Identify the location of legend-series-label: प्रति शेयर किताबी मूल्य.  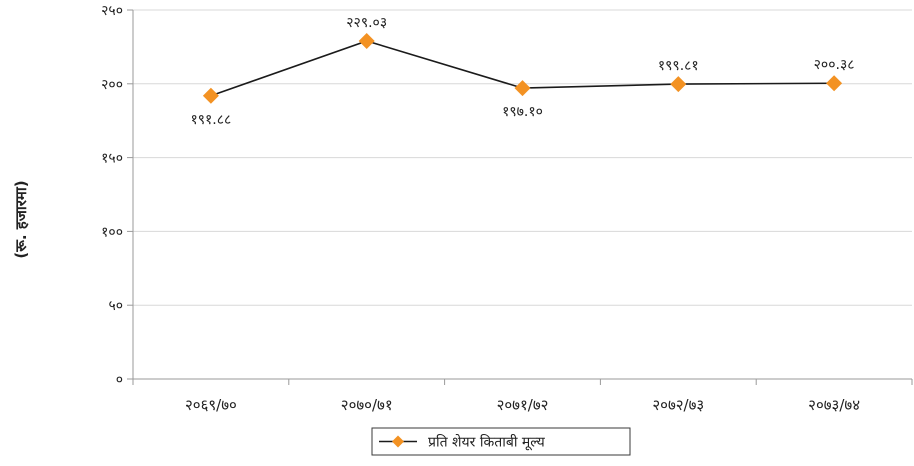
(487, 442).